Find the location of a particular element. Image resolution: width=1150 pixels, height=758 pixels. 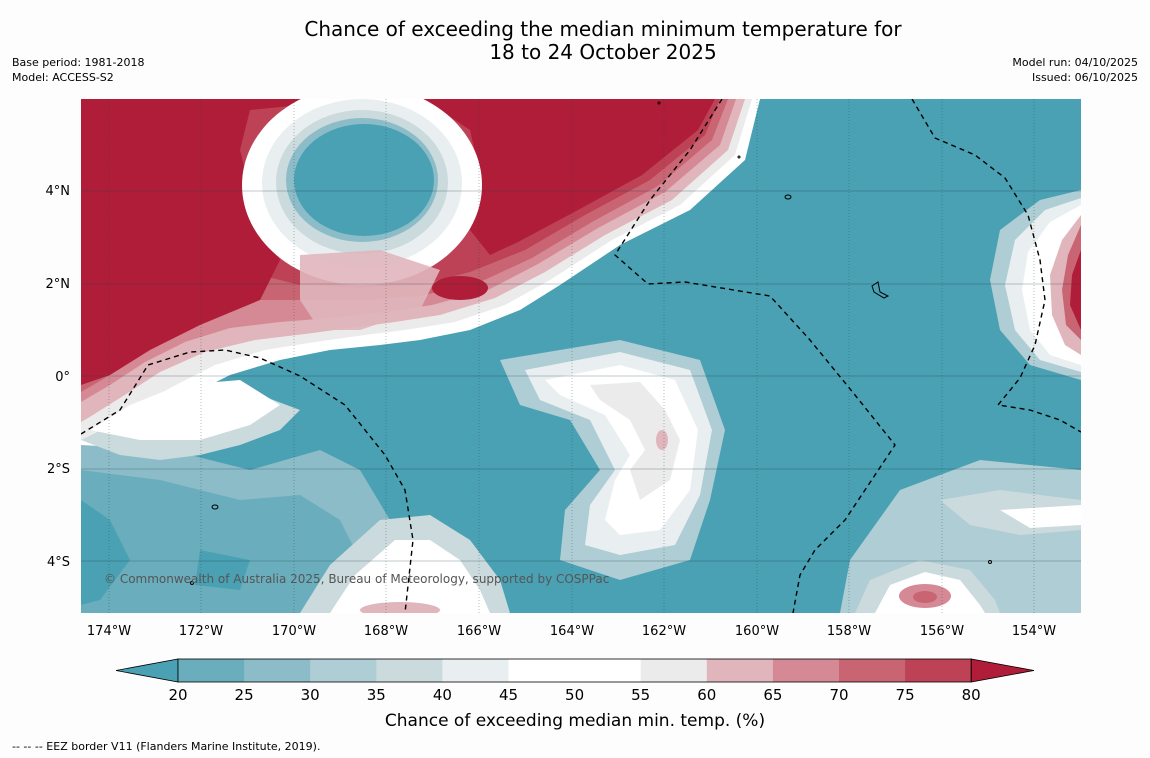

warm-anomaly-east is located at coordinates (1035, 285).